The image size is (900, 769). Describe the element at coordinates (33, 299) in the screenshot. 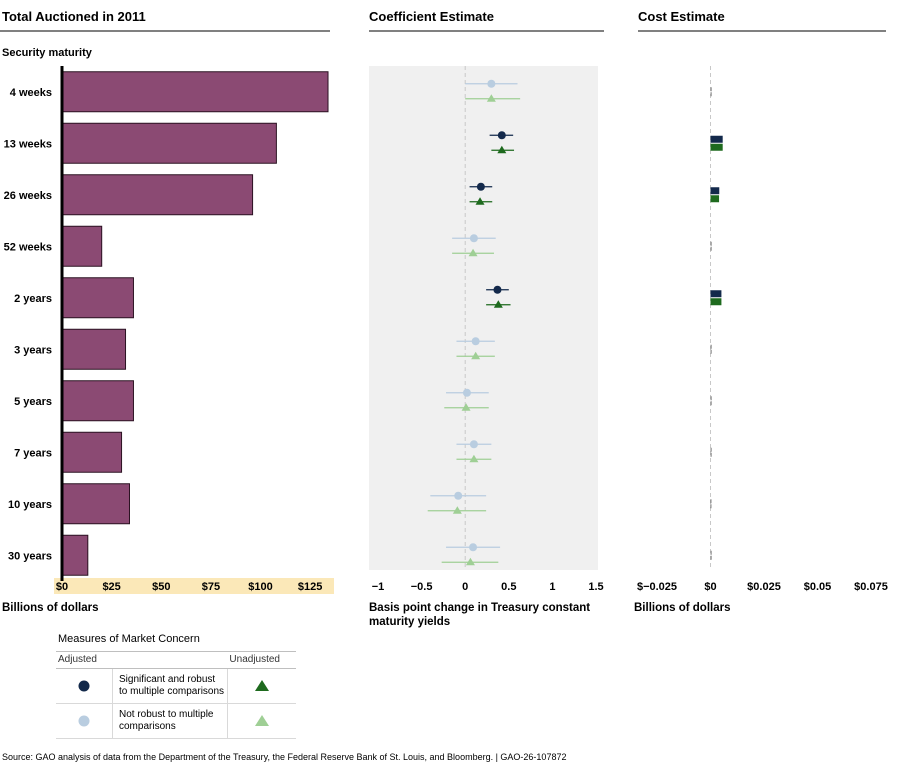

I see `category-label-2-years: 2 years` at that location.